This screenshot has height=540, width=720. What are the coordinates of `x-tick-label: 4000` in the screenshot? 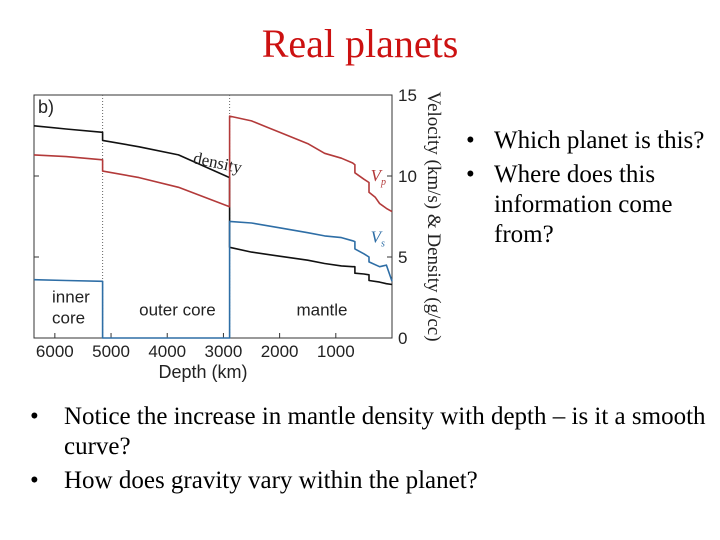 It's located at (167, 351).